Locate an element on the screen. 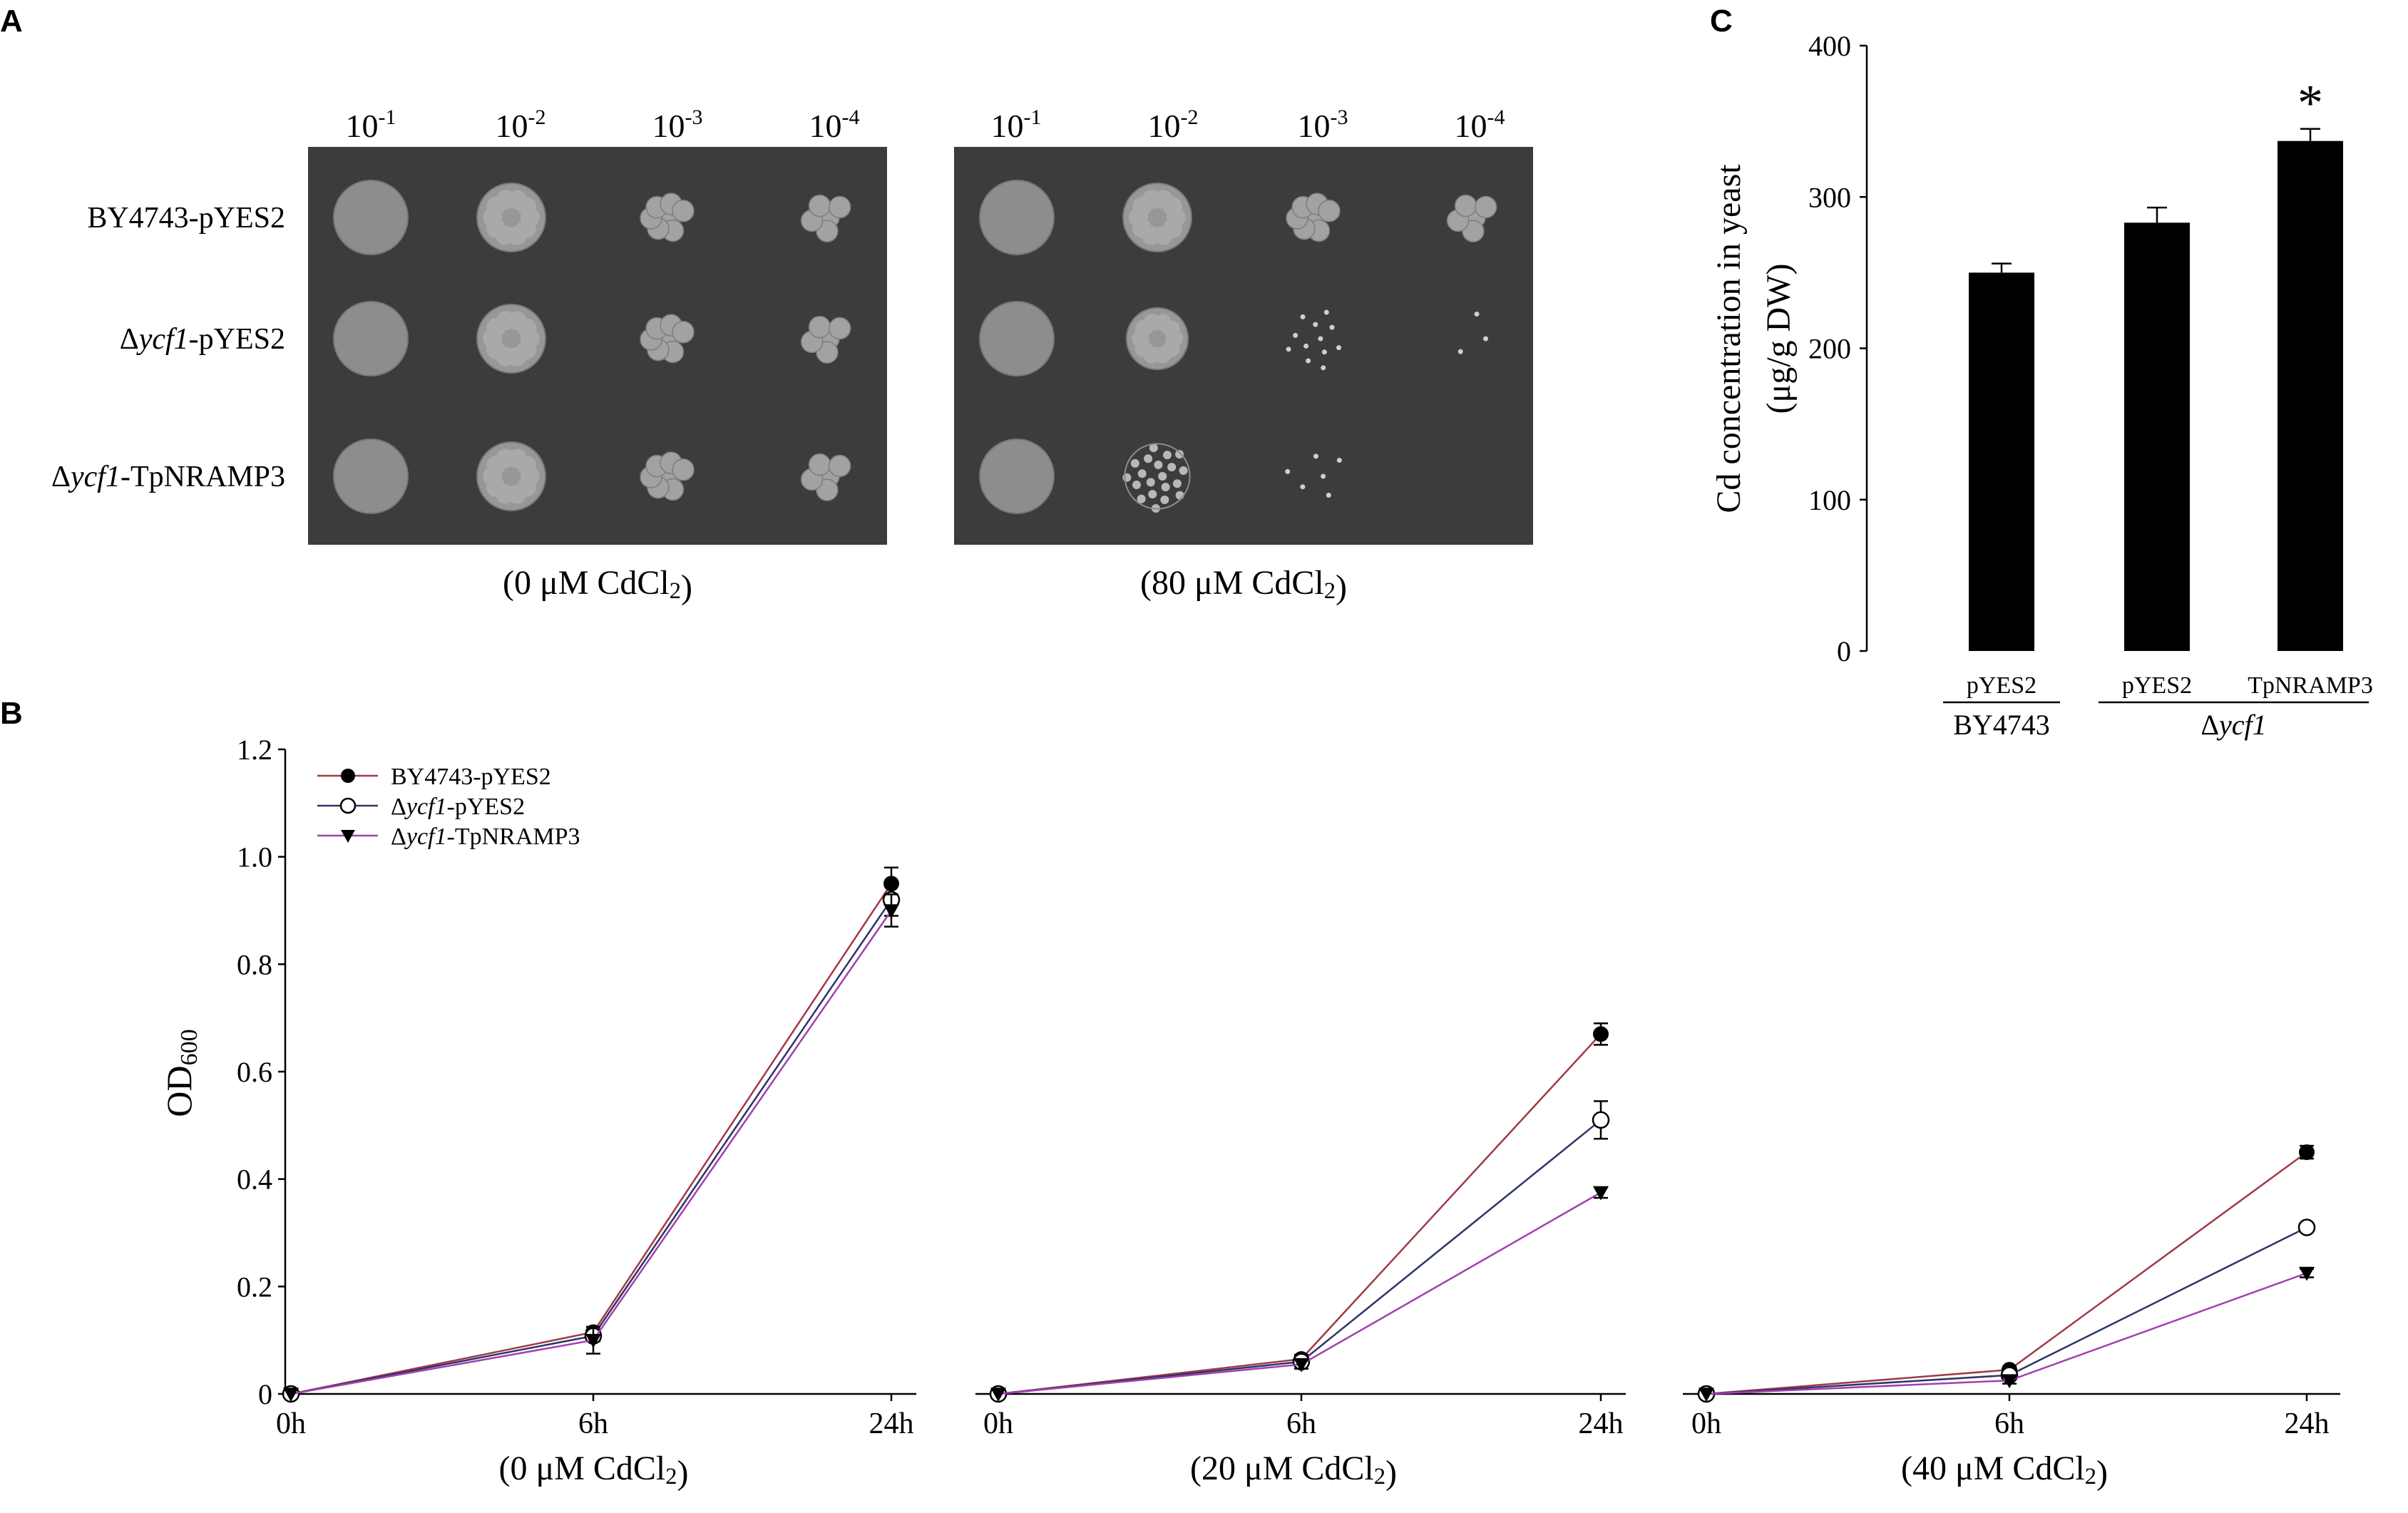 The width and height of the screenshot is (2408, 1513). panel-label-c: C is located at coordinates (1721, 21).